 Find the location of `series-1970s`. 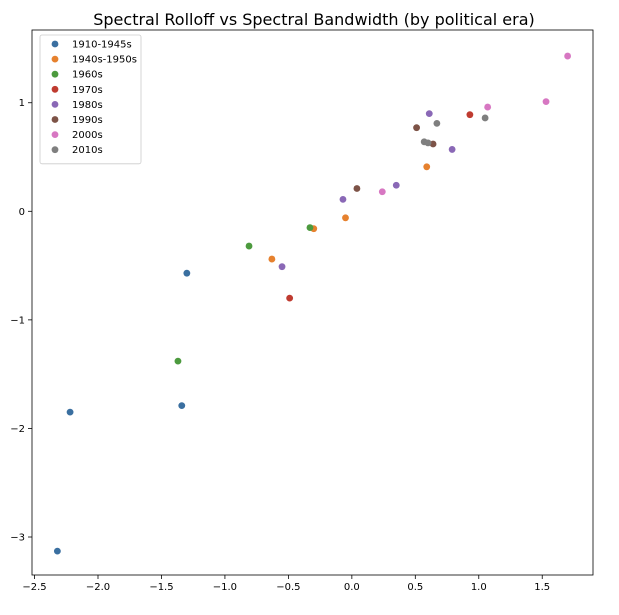

series-1970s is located at coordinates (380, 206).